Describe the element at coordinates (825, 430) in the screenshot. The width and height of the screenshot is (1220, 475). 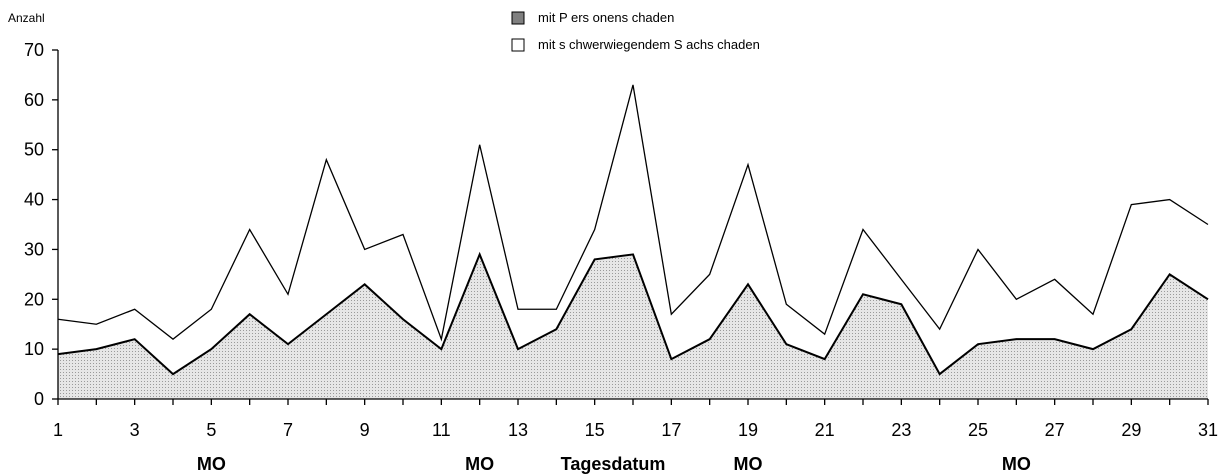
I see `x-tick-label: 21` at that location.